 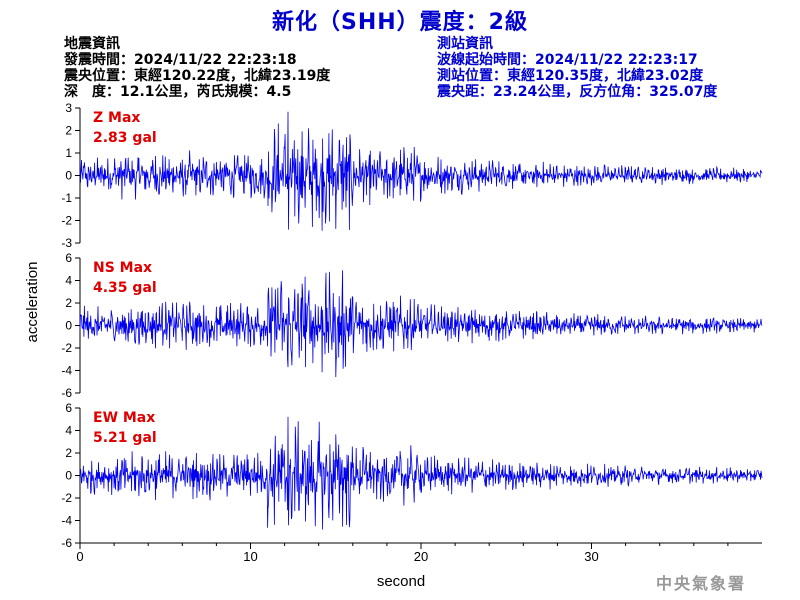 What do you see at coordinates (66, 243) in the screenshot?
I see `y-tick-label: -3` at bounding box center [66, 243].